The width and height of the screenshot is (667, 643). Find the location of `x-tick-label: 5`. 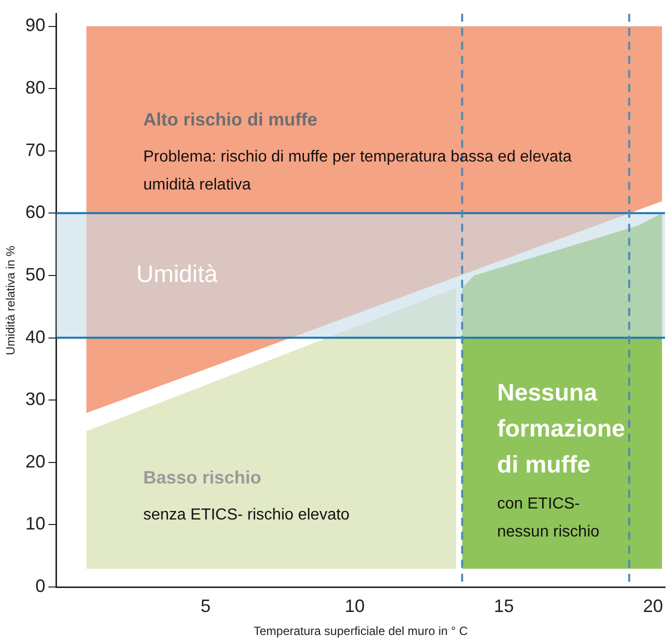

x-tick-label: 5 is located at coordinates (205, 606).